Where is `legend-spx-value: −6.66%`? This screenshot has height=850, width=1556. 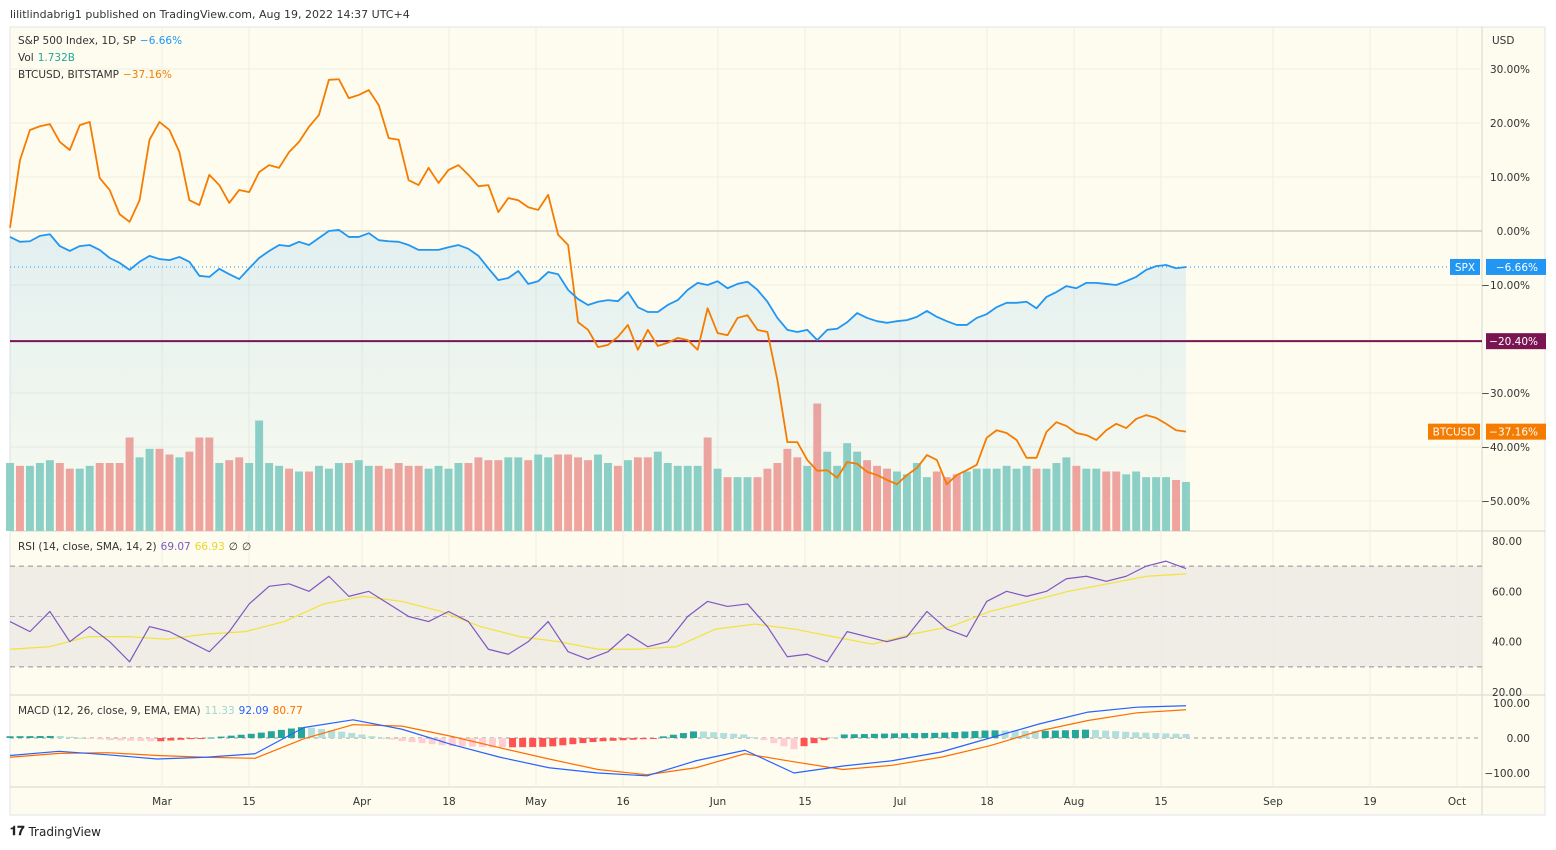
legend-spx-value: −6.66% is located at coordinates (161, 41).